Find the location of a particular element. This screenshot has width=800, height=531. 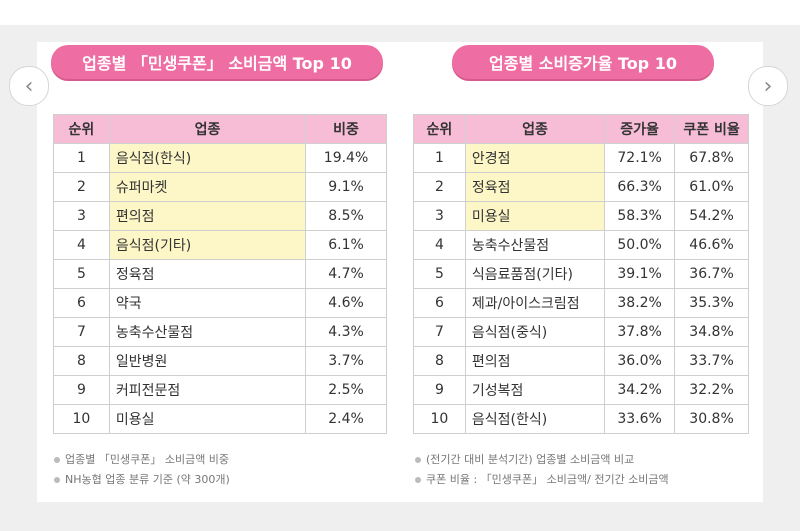

header-rank: 순위 is located at coordinates (439, 129).